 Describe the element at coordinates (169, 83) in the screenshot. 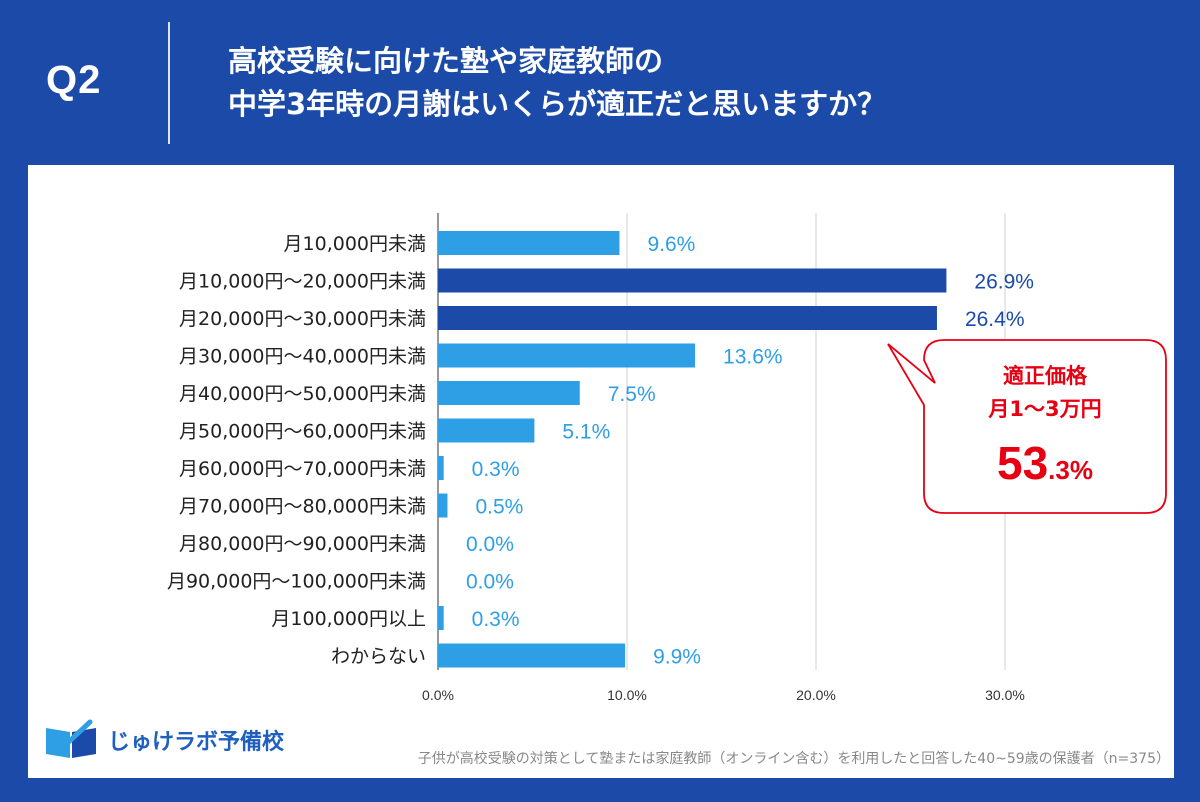

I see `header-divider` at that location.